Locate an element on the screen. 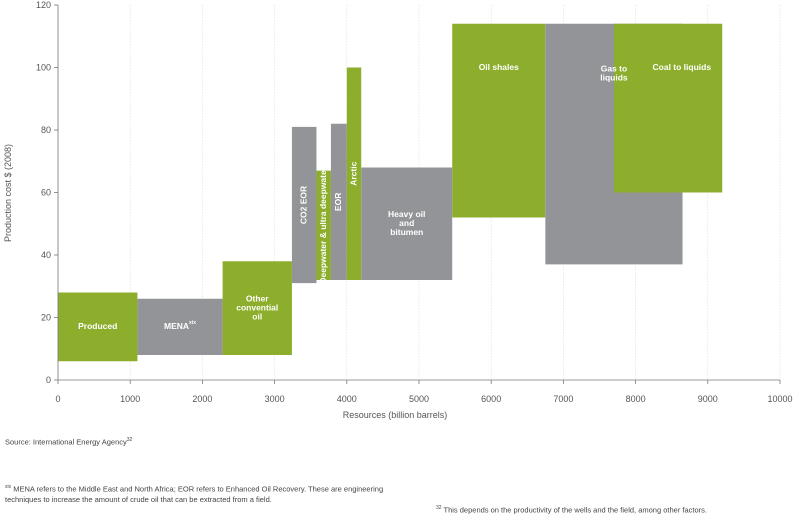 The height and width of the screenshot is (523, 804). y-tick-label: 100 is located at coordinates (43, 68).